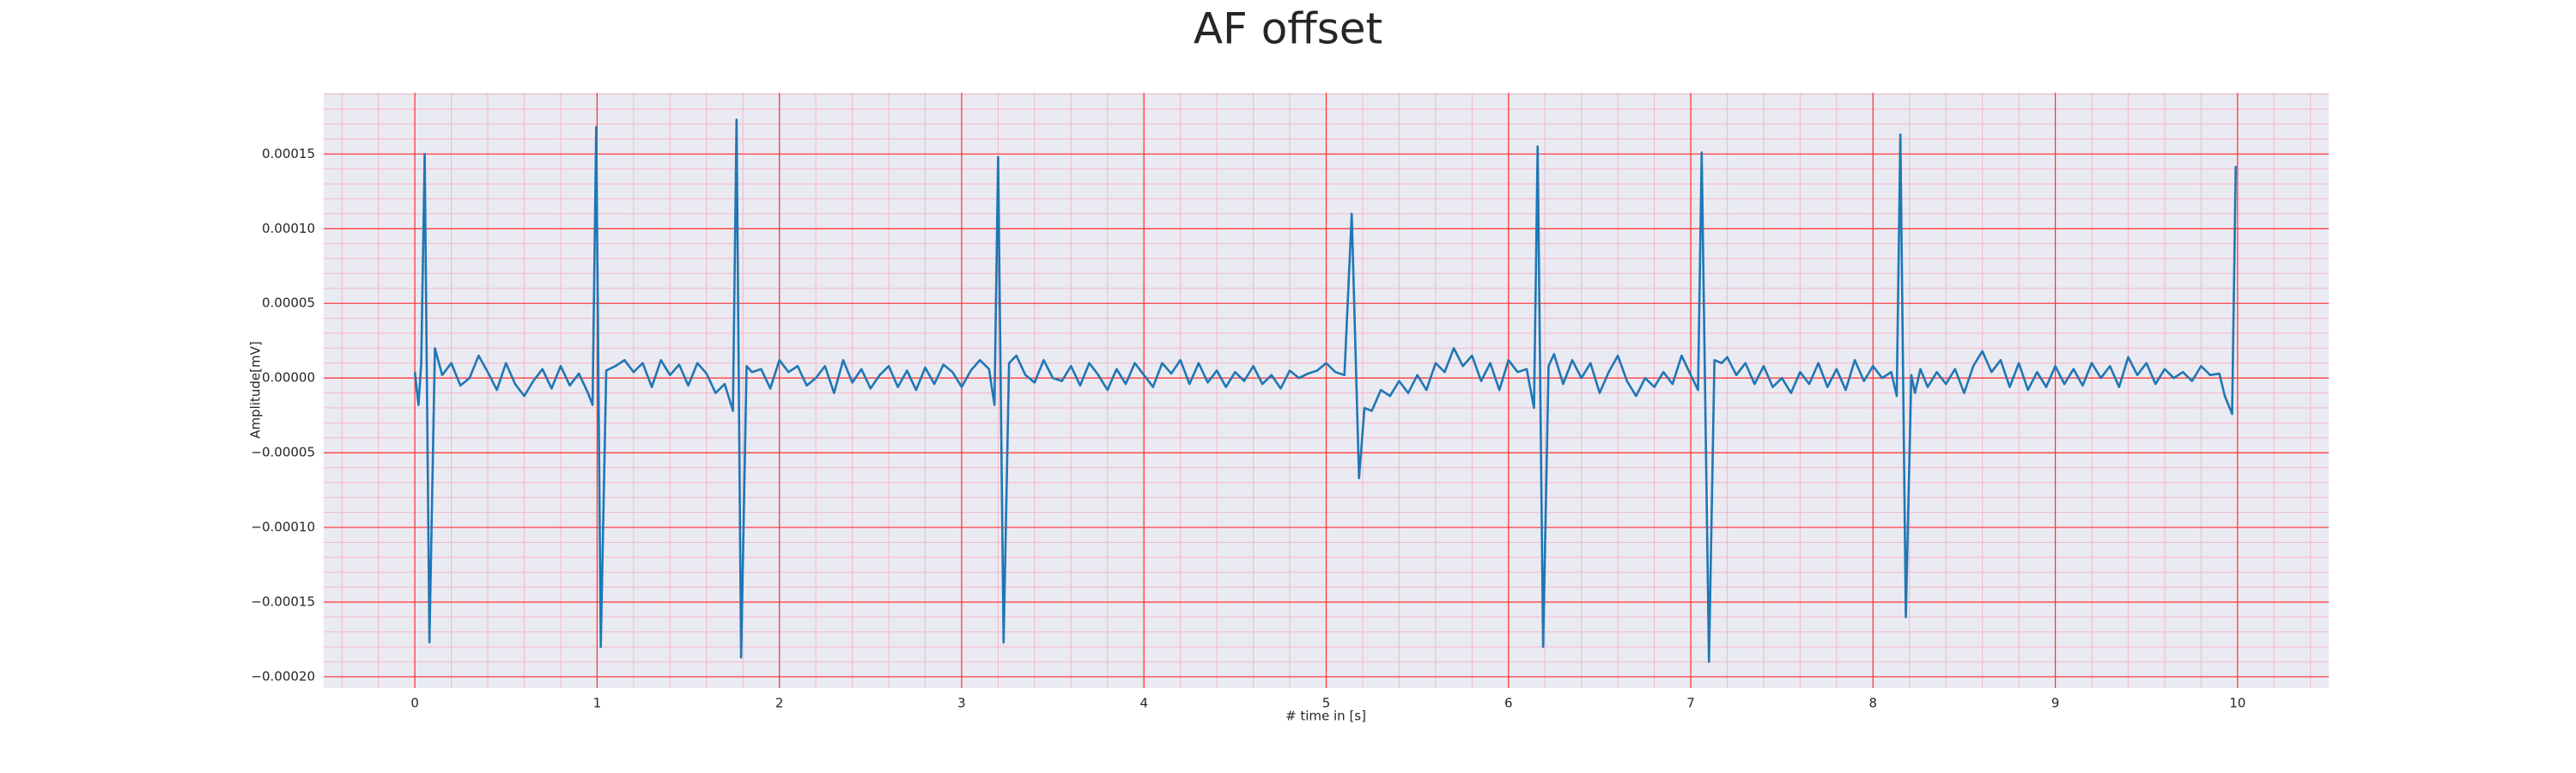 The image size is (2576, 773). What do you see at coordinates (283, 602) in the screenshot?
I see `y-tick-label: −0.00015` at bounding box center [283, 602].